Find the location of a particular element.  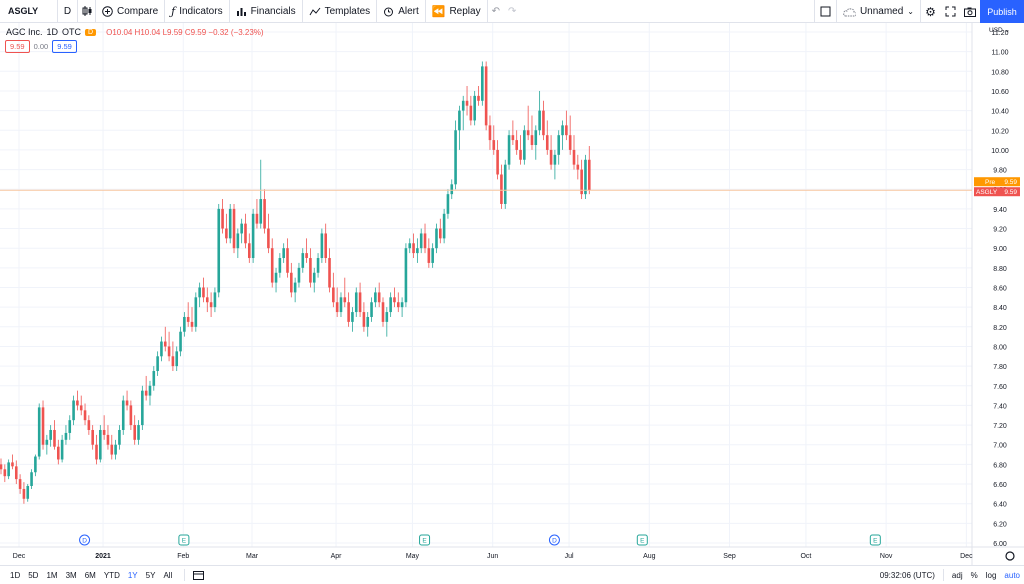

alert-button: Alert is located at coordinates (401, 11).